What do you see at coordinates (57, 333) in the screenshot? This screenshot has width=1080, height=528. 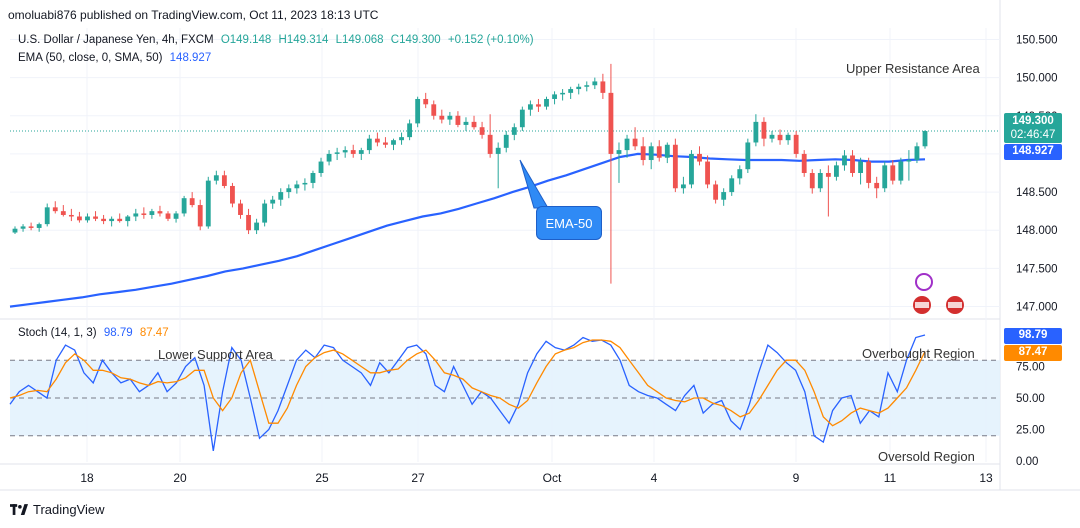 I see `stoch-label: Stoch (14, 1, 3)` at bounding box center [57, 333].